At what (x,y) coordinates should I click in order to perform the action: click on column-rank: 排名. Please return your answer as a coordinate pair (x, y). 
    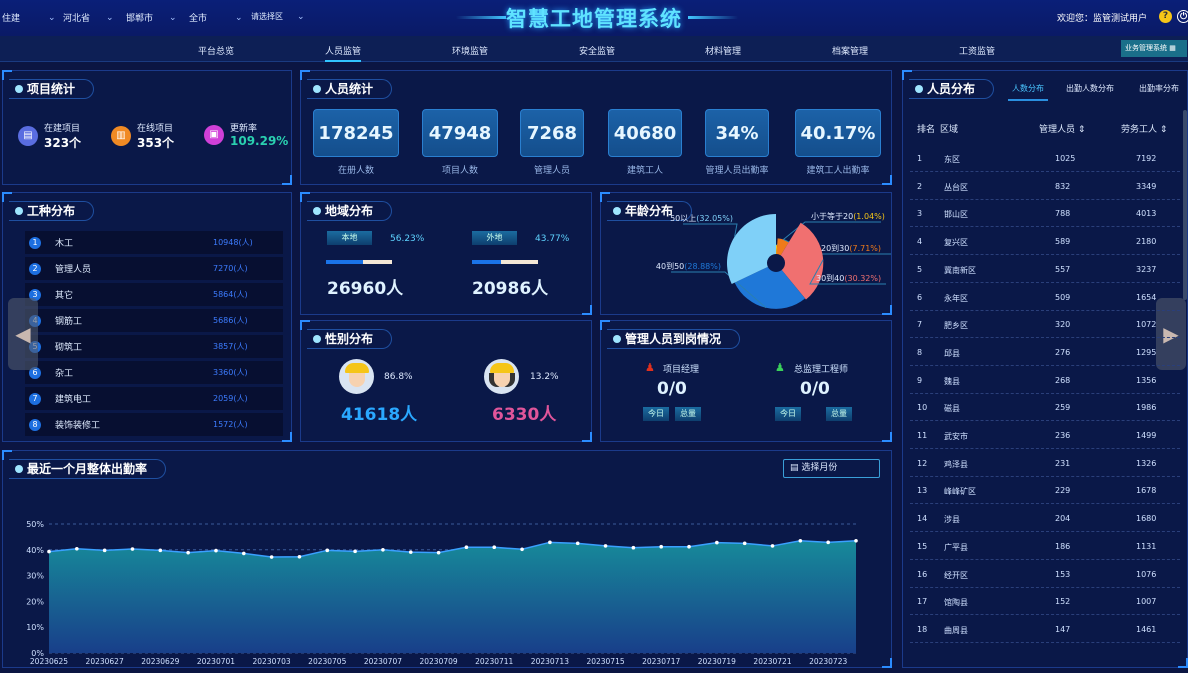
    Looking at the image, I should click on (926, 130).